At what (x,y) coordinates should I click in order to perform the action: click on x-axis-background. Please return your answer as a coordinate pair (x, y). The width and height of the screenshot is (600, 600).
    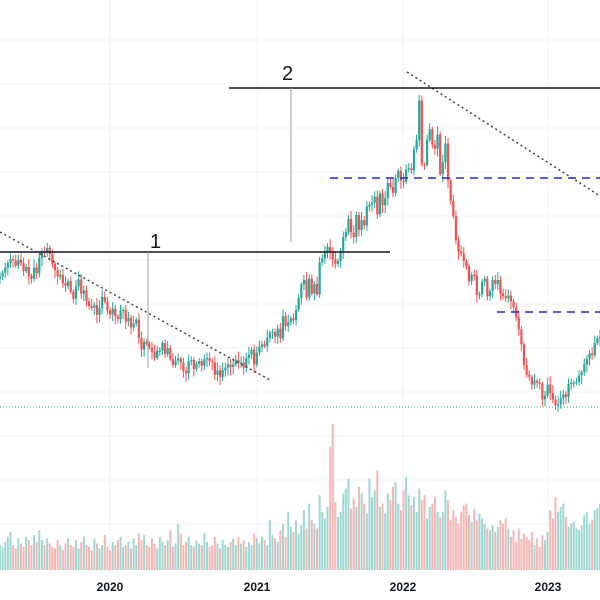
    Looking at the image, I should click on (300, 586).